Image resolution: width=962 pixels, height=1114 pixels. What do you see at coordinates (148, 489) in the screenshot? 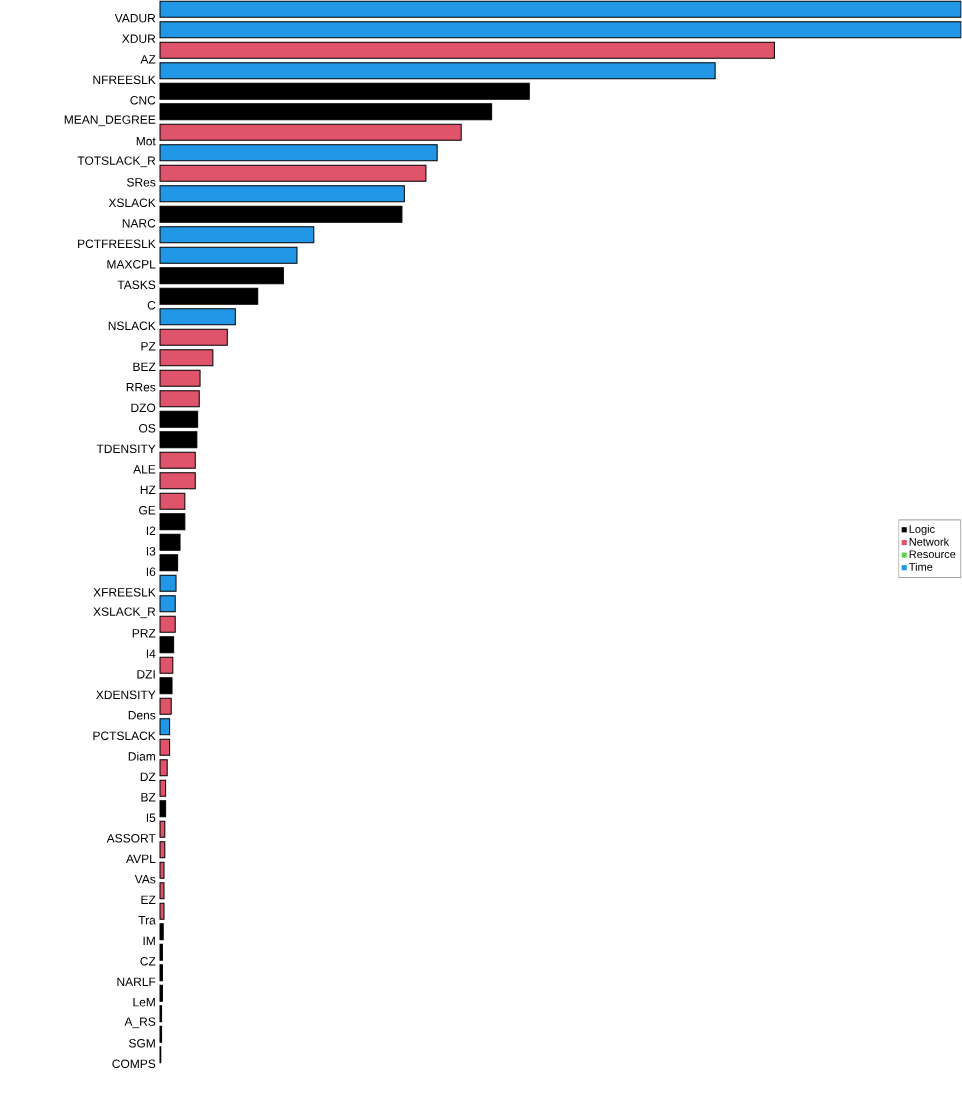
I see `y-tick-label: HZ` at bounding box center [148, 489].